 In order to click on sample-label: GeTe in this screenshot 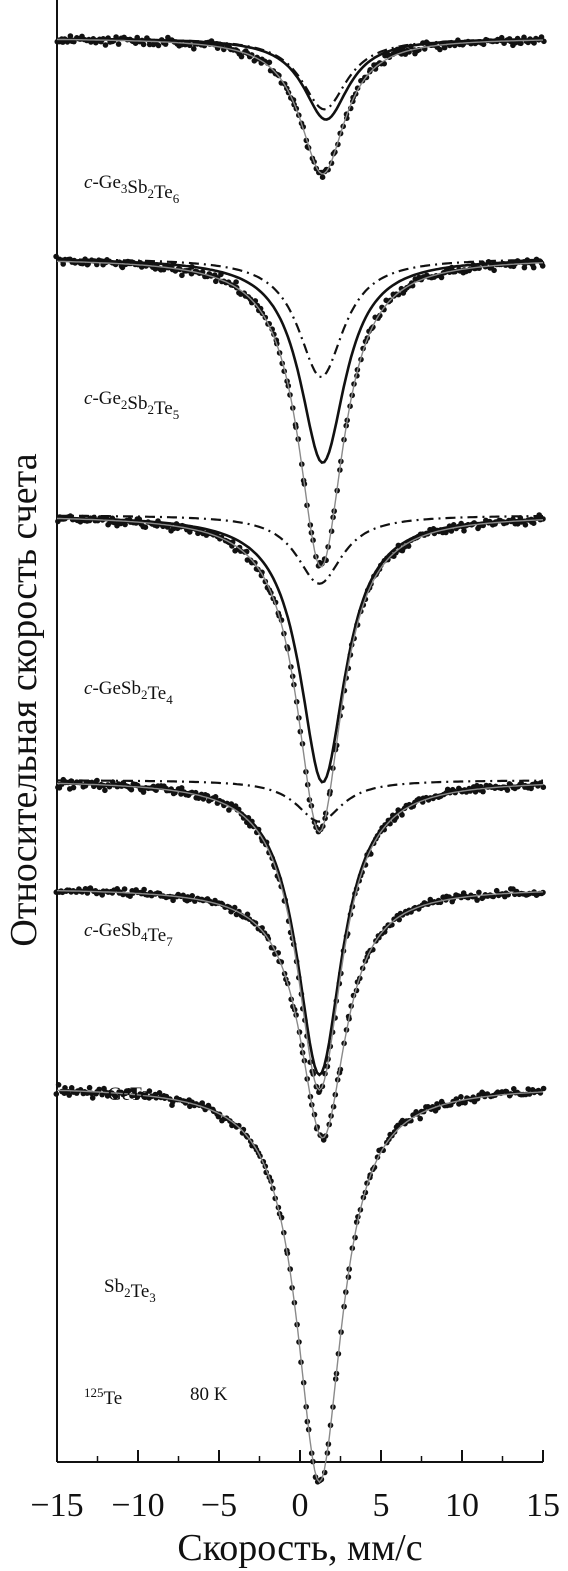, I will do `click(128, 1094)`.